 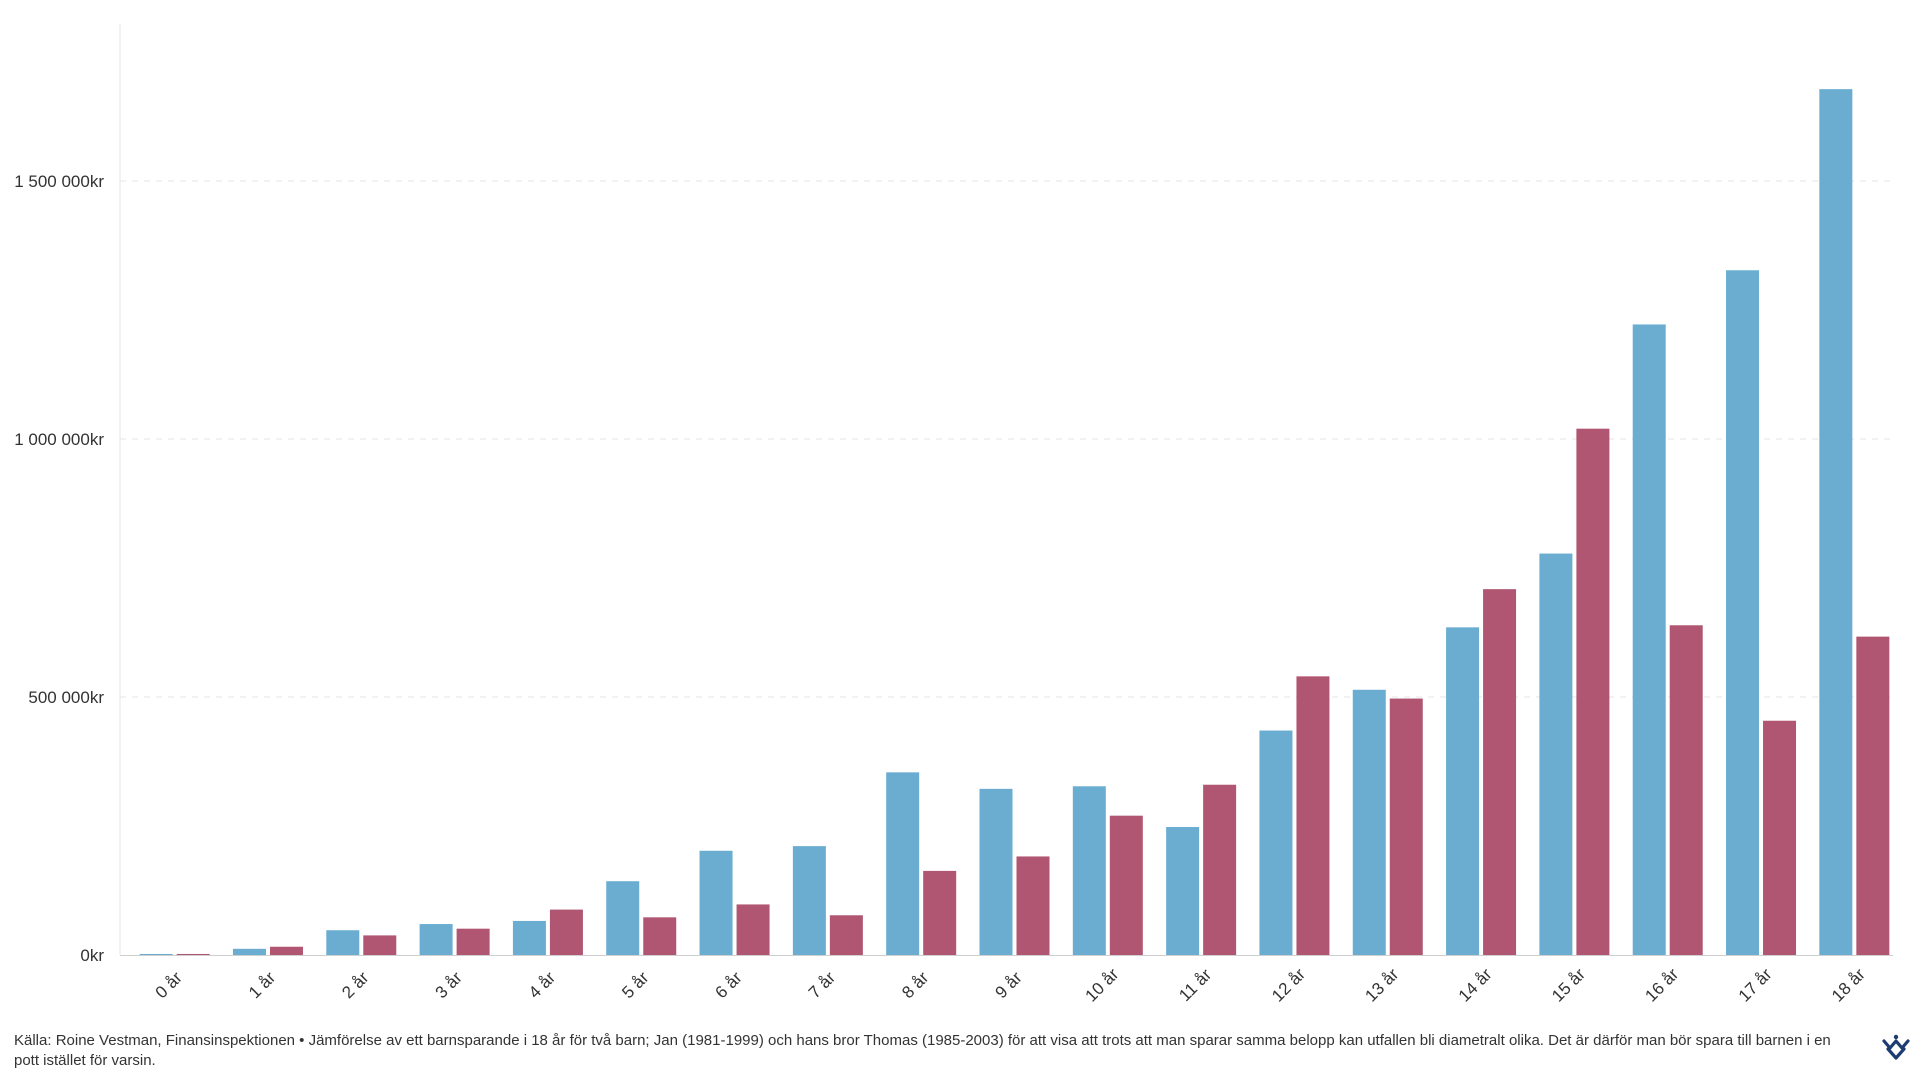 I want to click on x-tick-label-4: 4 år, so click(x=542, y=985).